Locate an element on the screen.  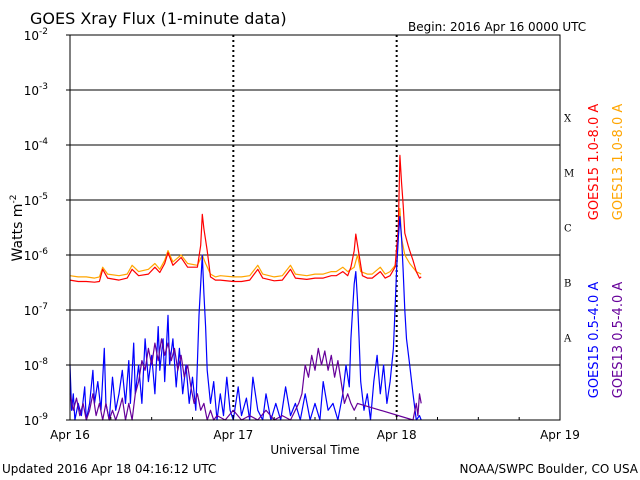
legend-label: GOES15 1.0-8.0 A is located at coordinates (594, 162).